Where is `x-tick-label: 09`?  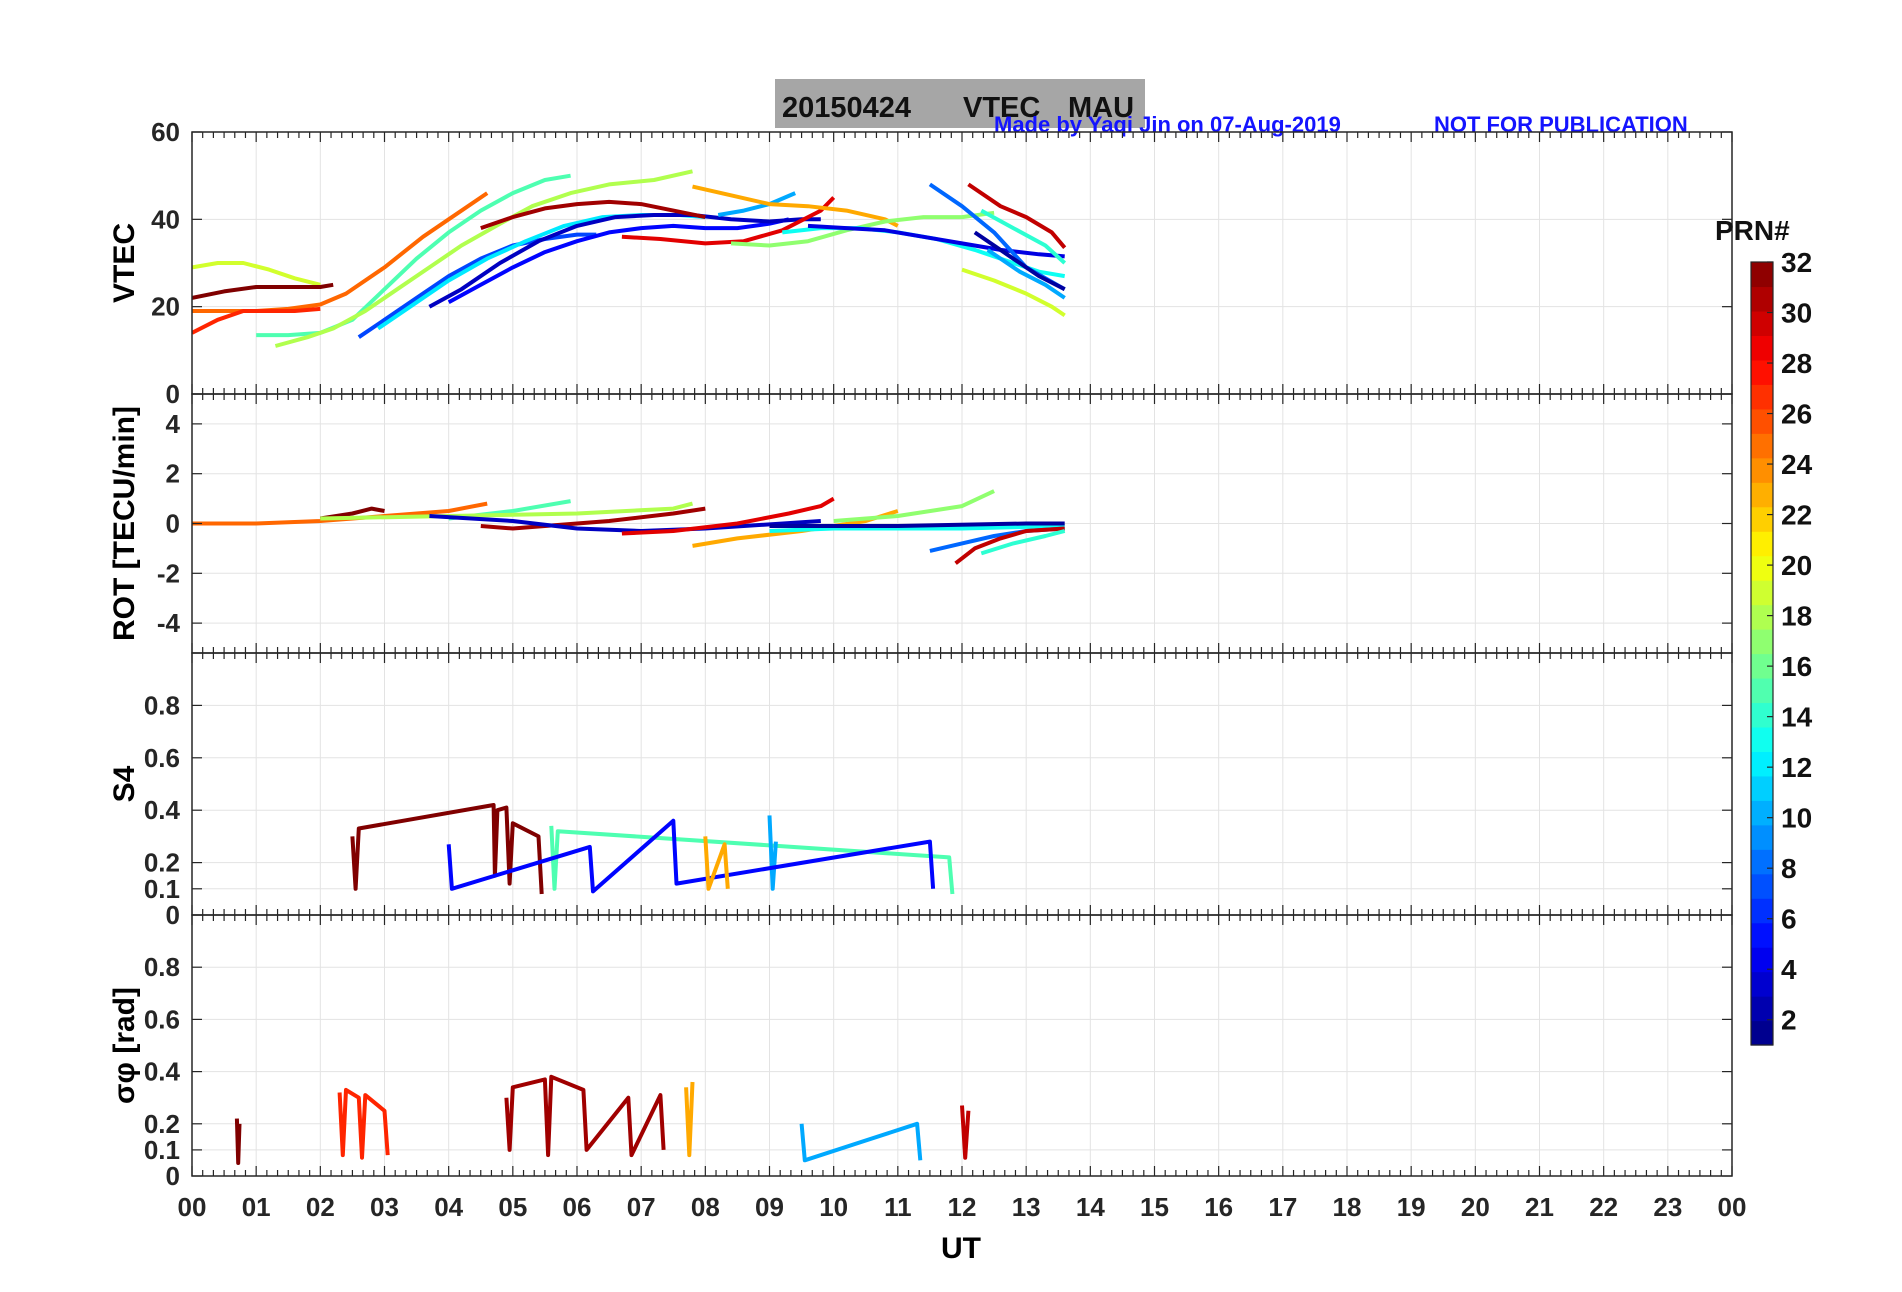
x-tick-label: 09 is located at coordinates (769, 1207).